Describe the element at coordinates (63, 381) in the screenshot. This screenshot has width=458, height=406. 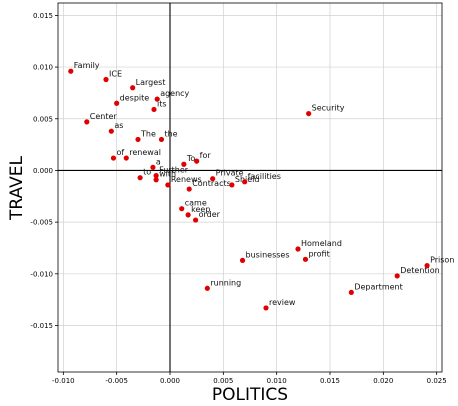
I see `x-tick-label: -0.010` at that location.